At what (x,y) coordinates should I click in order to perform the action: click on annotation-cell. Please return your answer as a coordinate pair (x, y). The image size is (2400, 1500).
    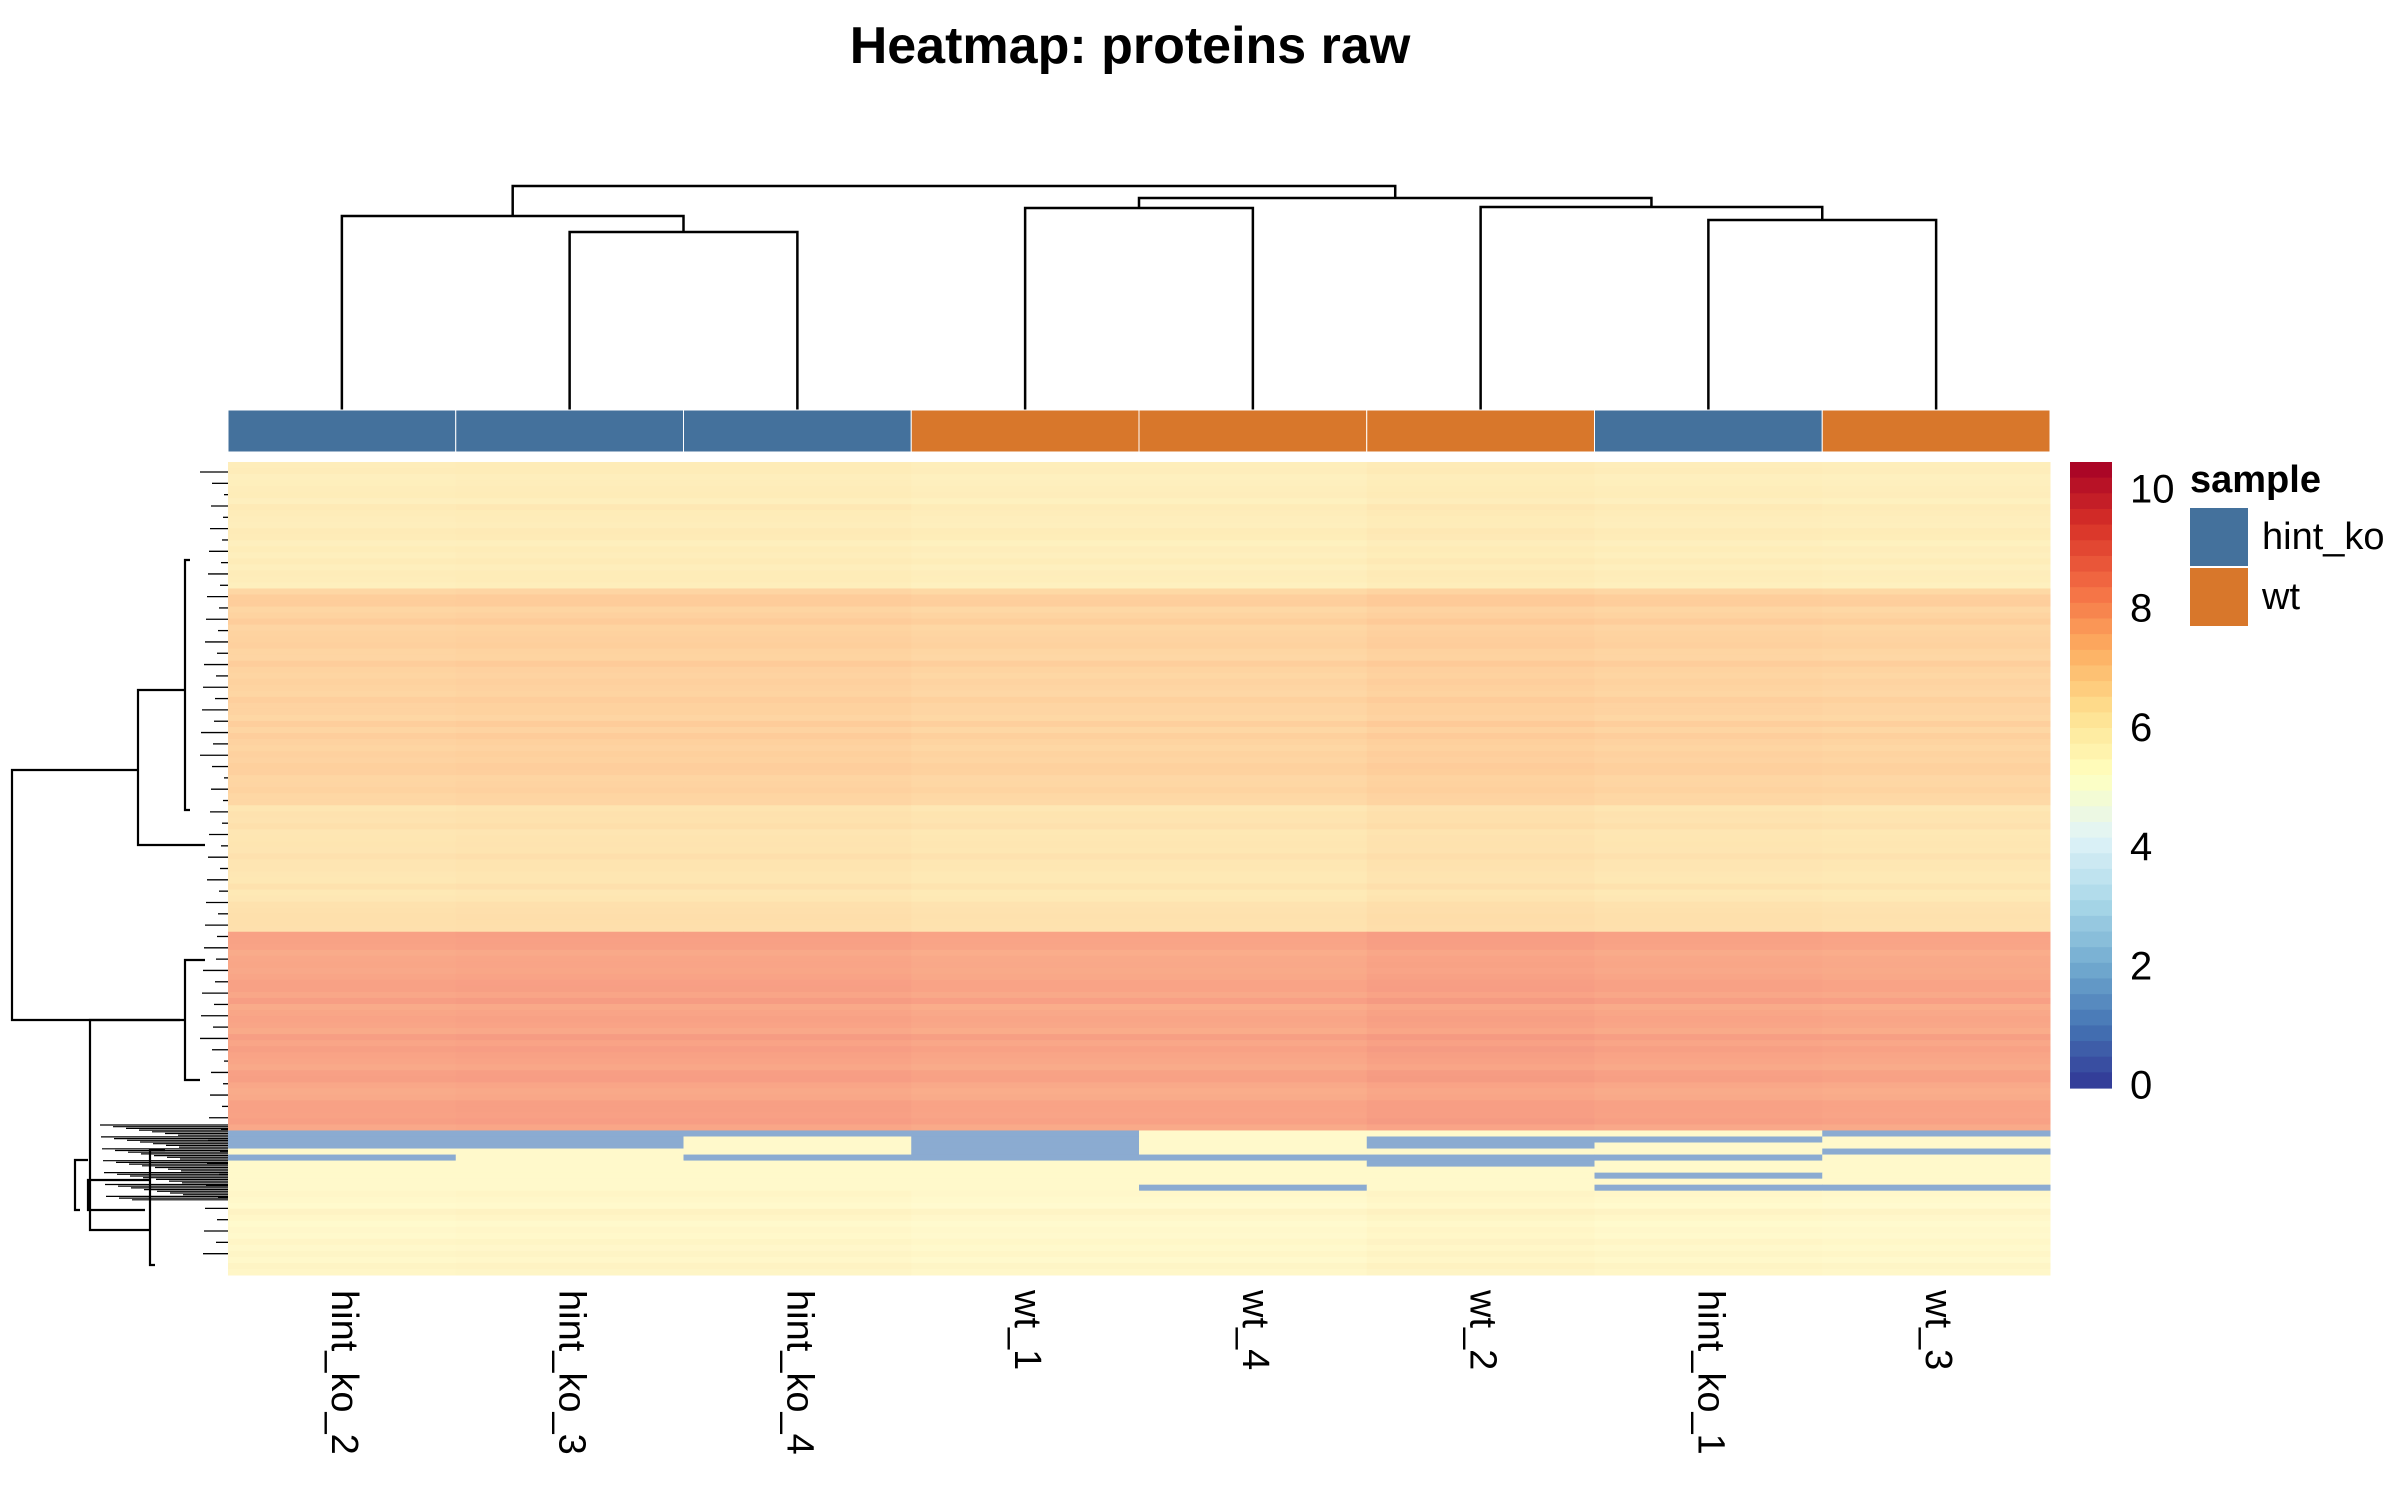
    Looking at the image, I should click on (1708, 431).